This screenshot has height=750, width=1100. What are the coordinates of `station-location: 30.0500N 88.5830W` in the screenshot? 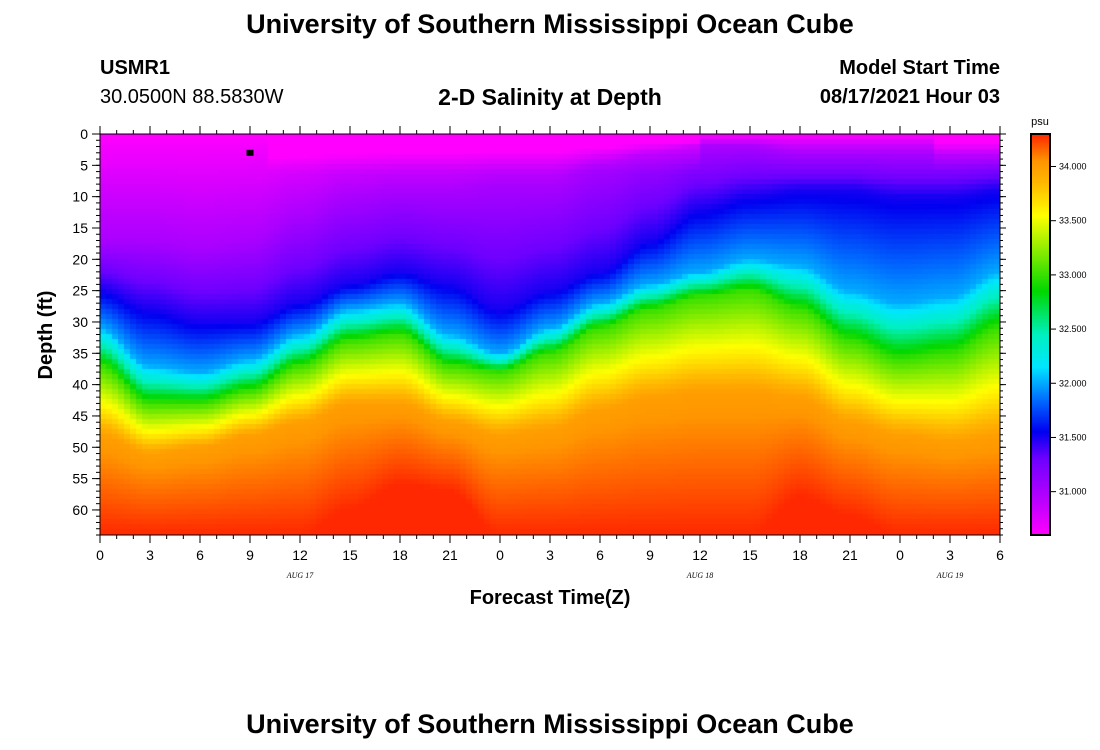 It's located at (192, 97).